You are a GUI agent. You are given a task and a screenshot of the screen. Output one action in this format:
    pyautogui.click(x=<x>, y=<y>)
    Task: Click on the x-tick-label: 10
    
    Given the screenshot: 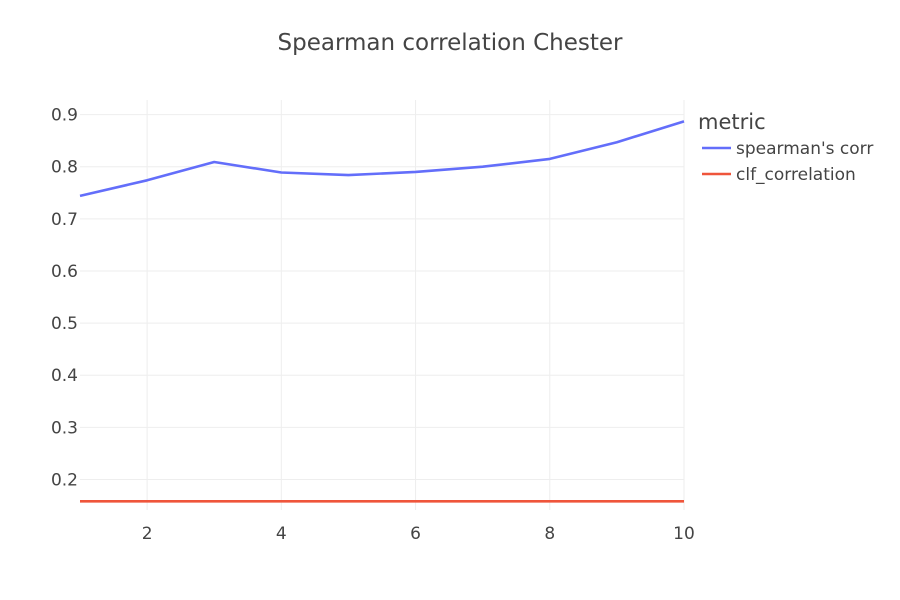 What is the action you would take?
    pyautogui.click(x=684, y=534)
    